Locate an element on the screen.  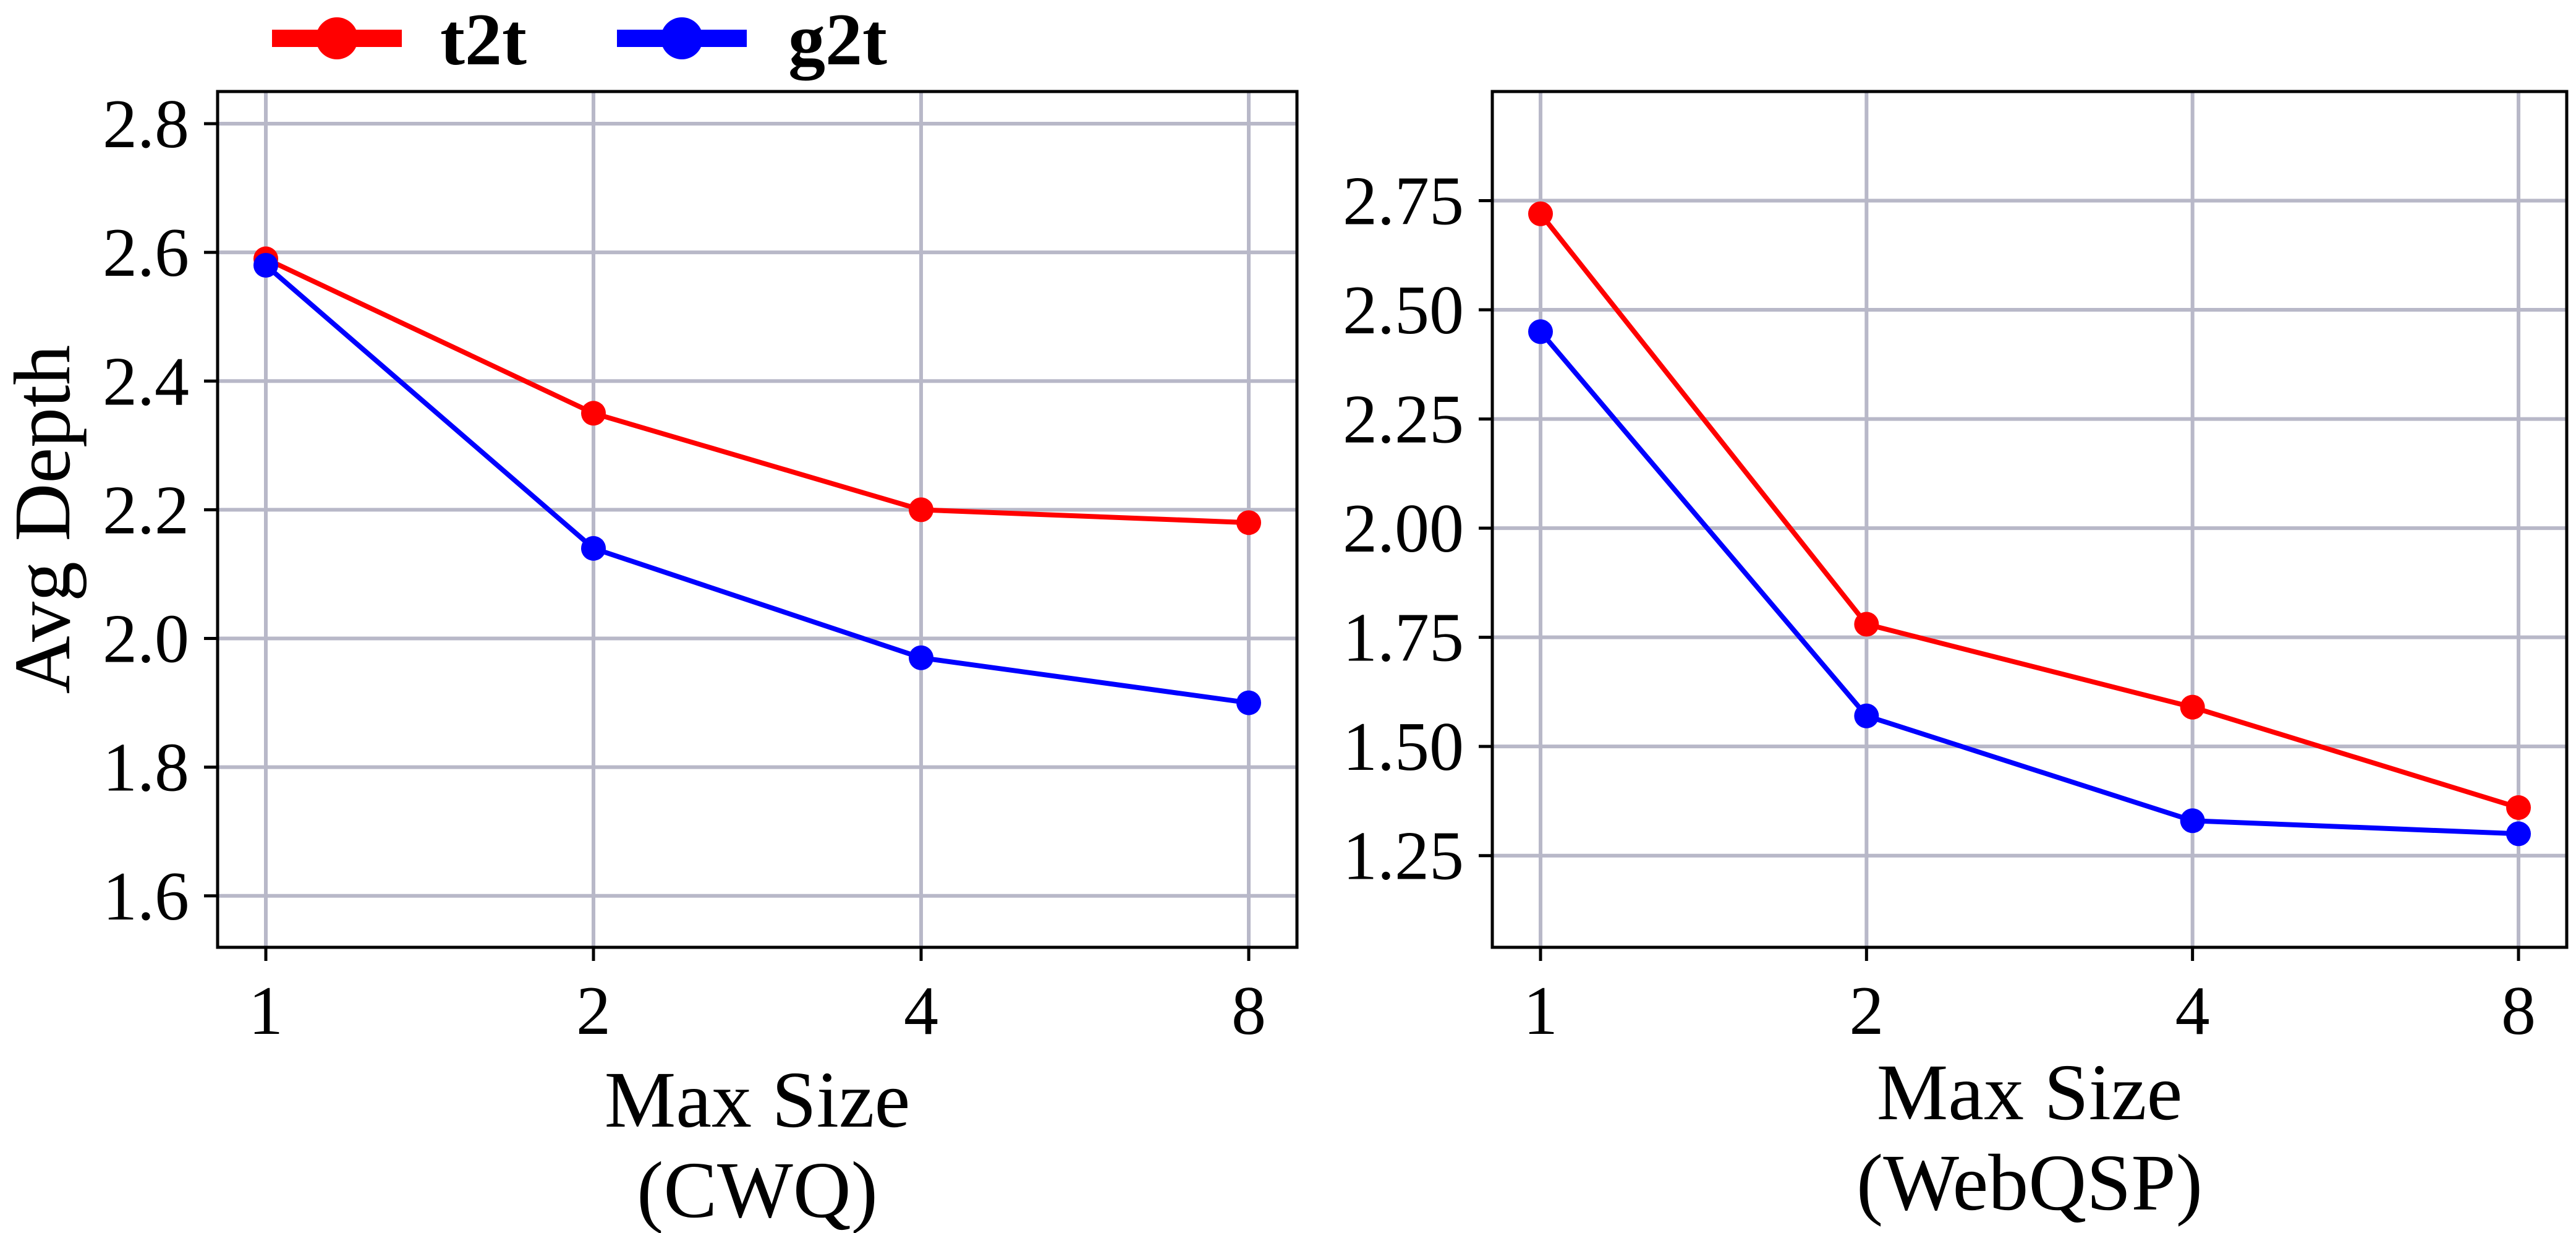
series-line-t2t is located at coordinates (757, 391).